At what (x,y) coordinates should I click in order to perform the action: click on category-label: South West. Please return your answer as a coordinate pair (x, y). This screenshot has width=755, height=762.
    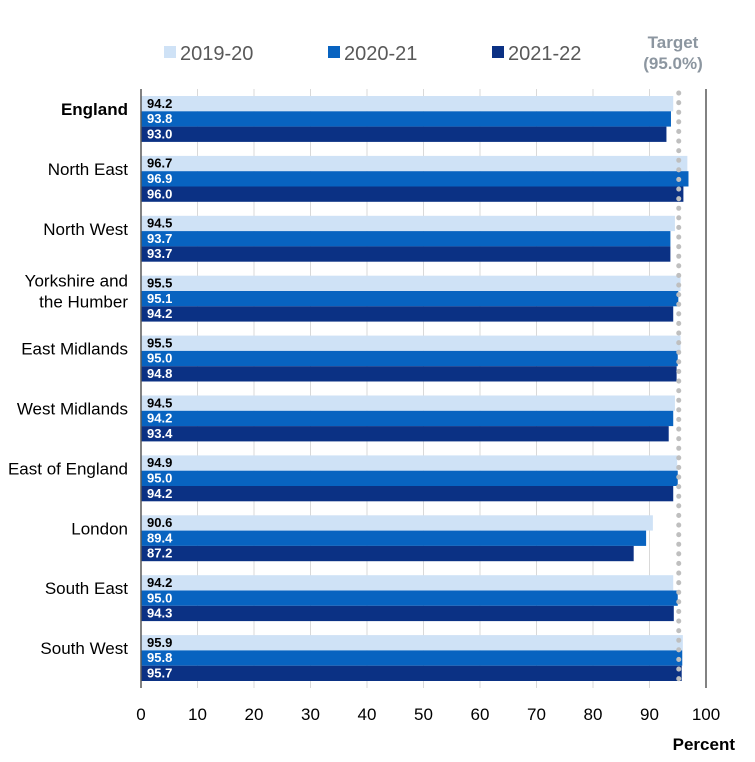
    Looking at the image, I should click on (84, 648).